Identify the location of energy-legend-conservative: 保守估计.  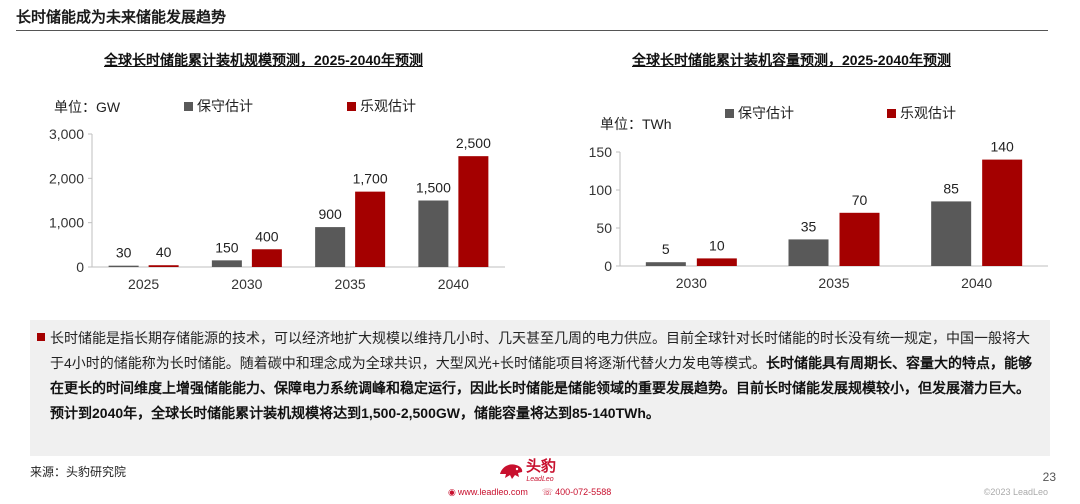
(759, 113).